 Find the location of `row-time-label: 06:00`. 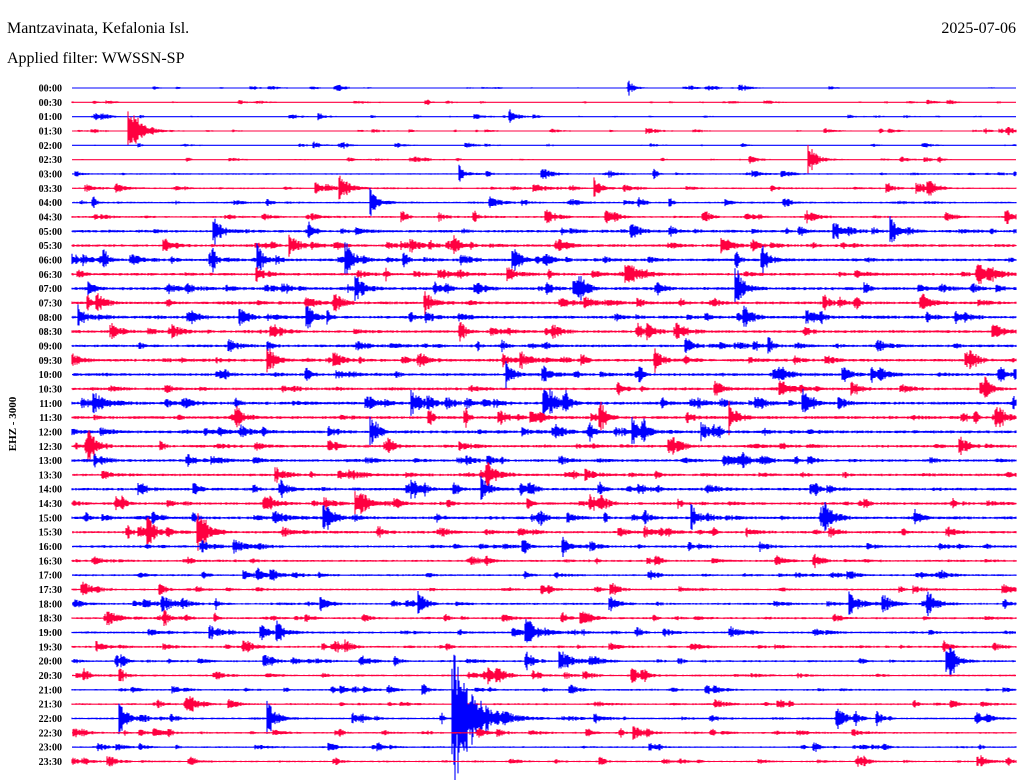

row-time-label: 06:00 is located at coordinates (50, 260).